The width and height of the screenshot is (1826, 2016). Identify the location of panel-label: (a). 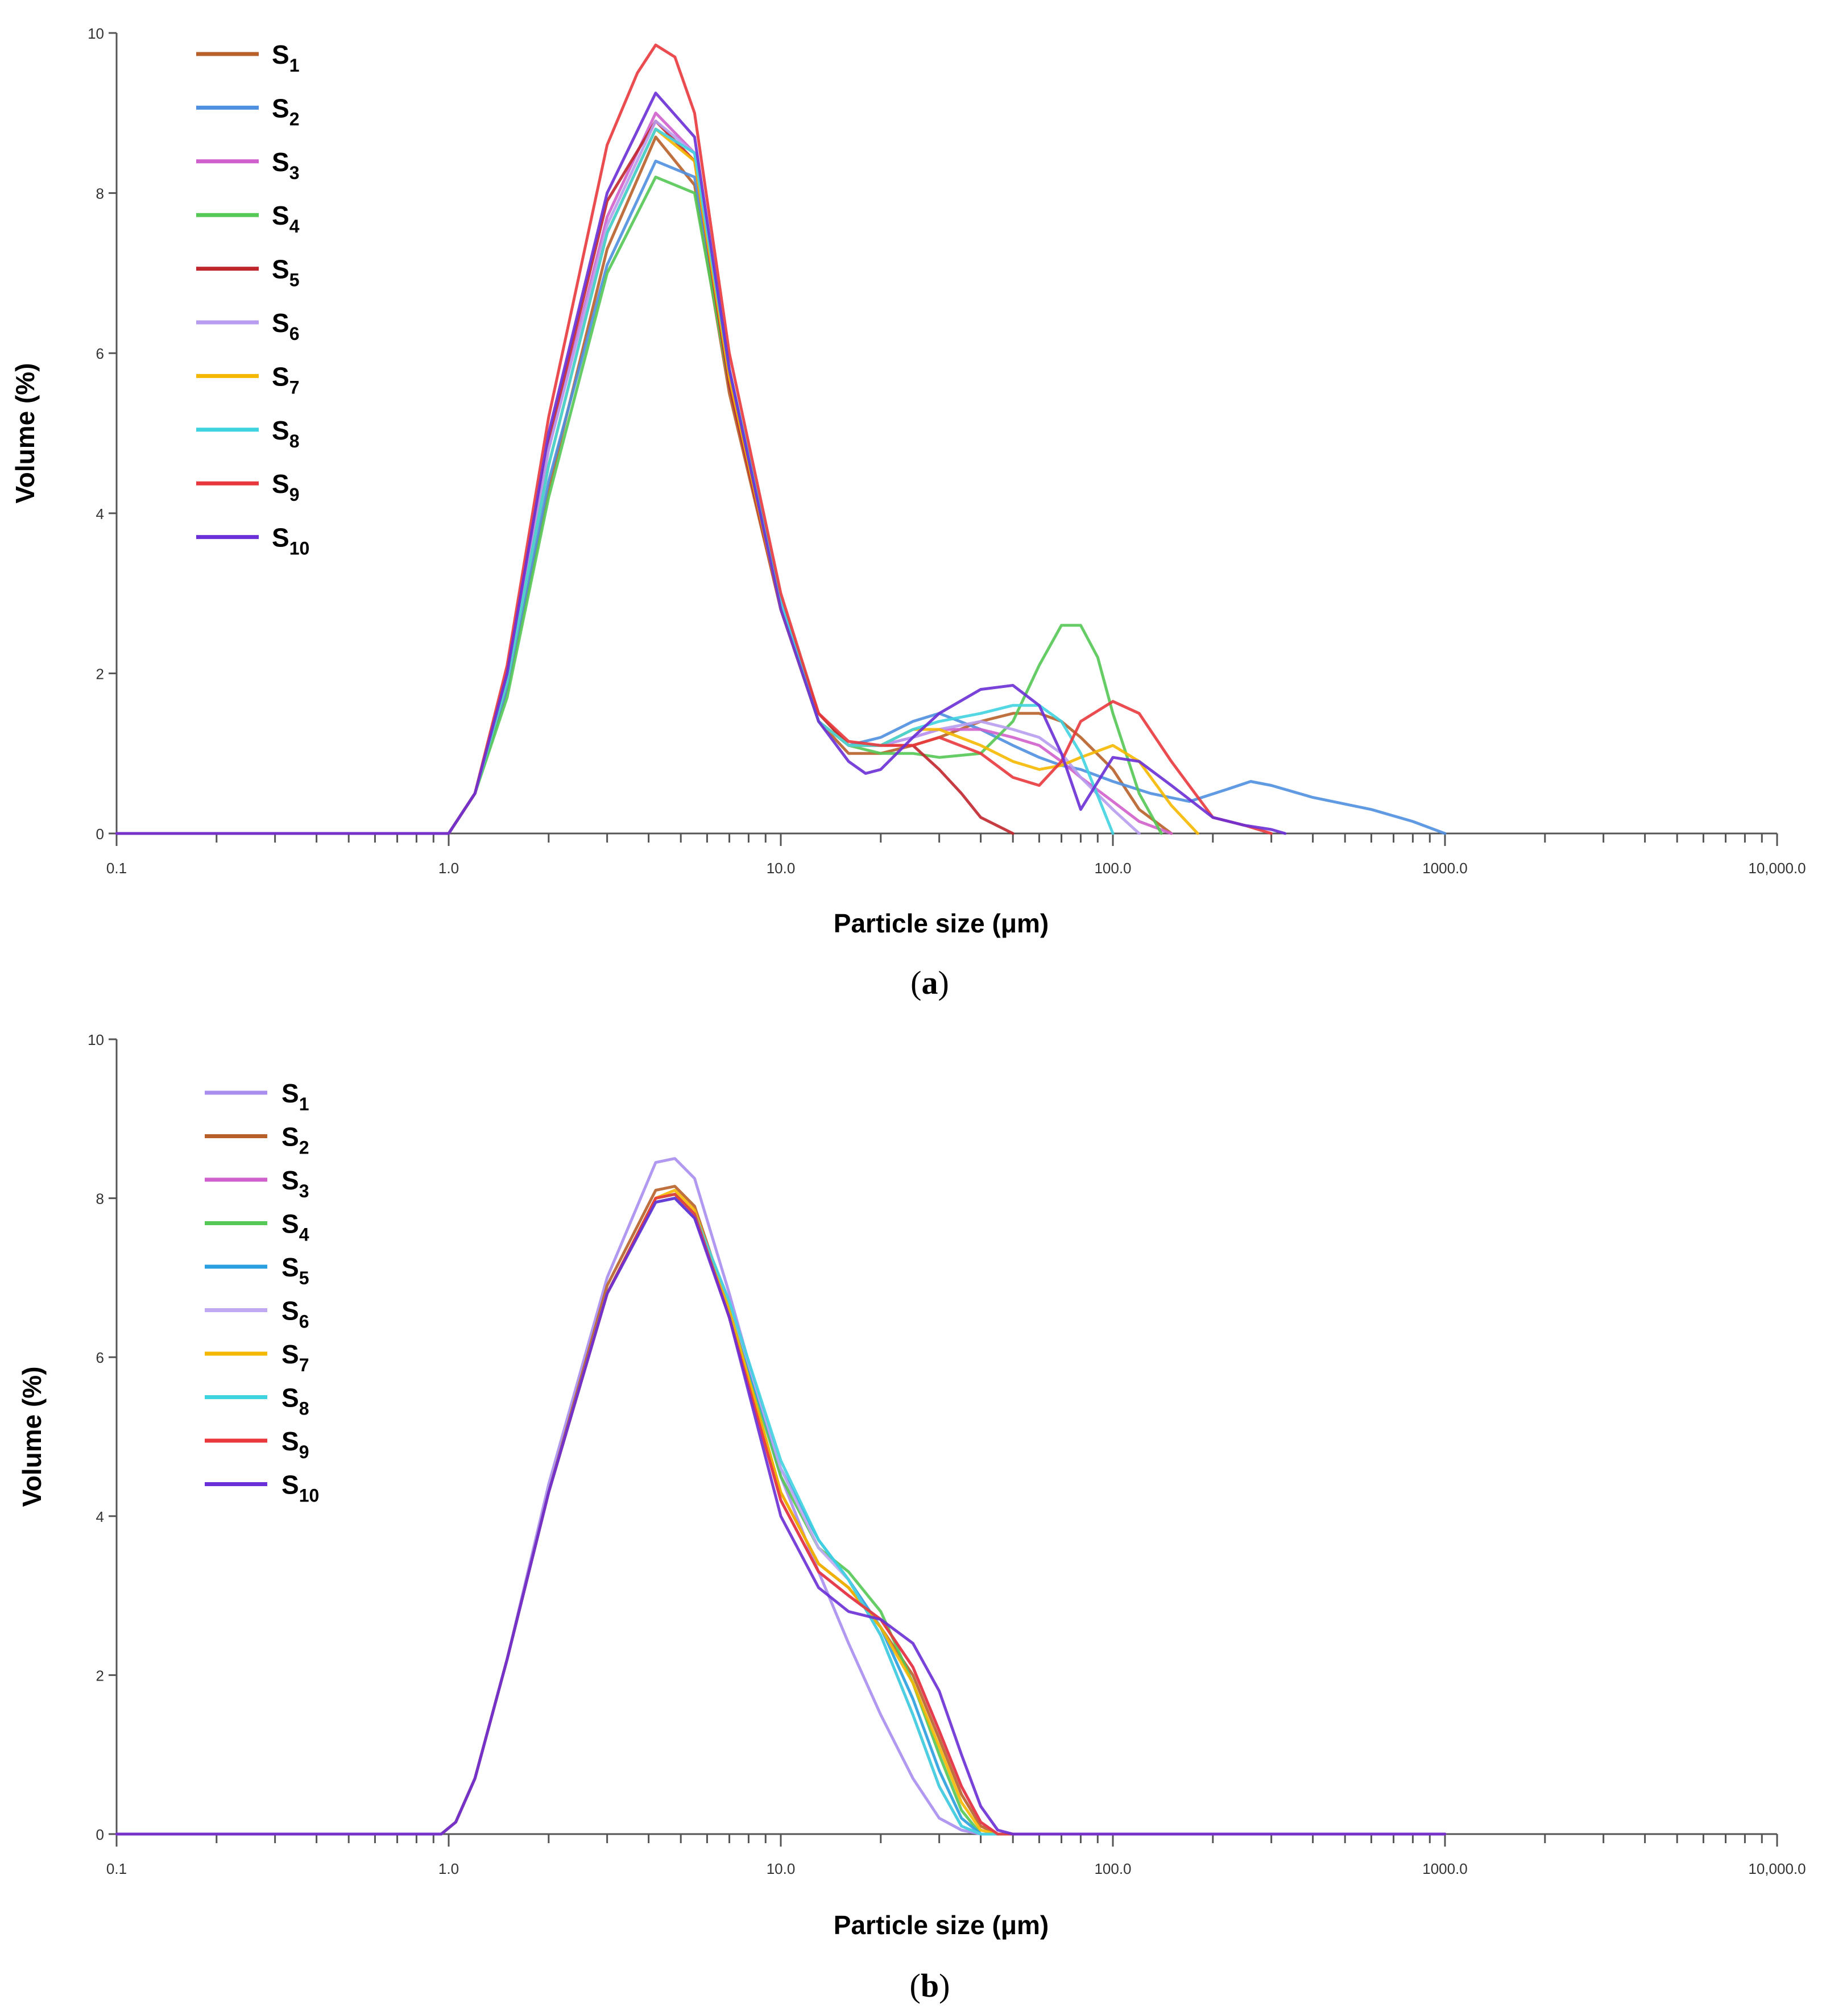
(929, 982).